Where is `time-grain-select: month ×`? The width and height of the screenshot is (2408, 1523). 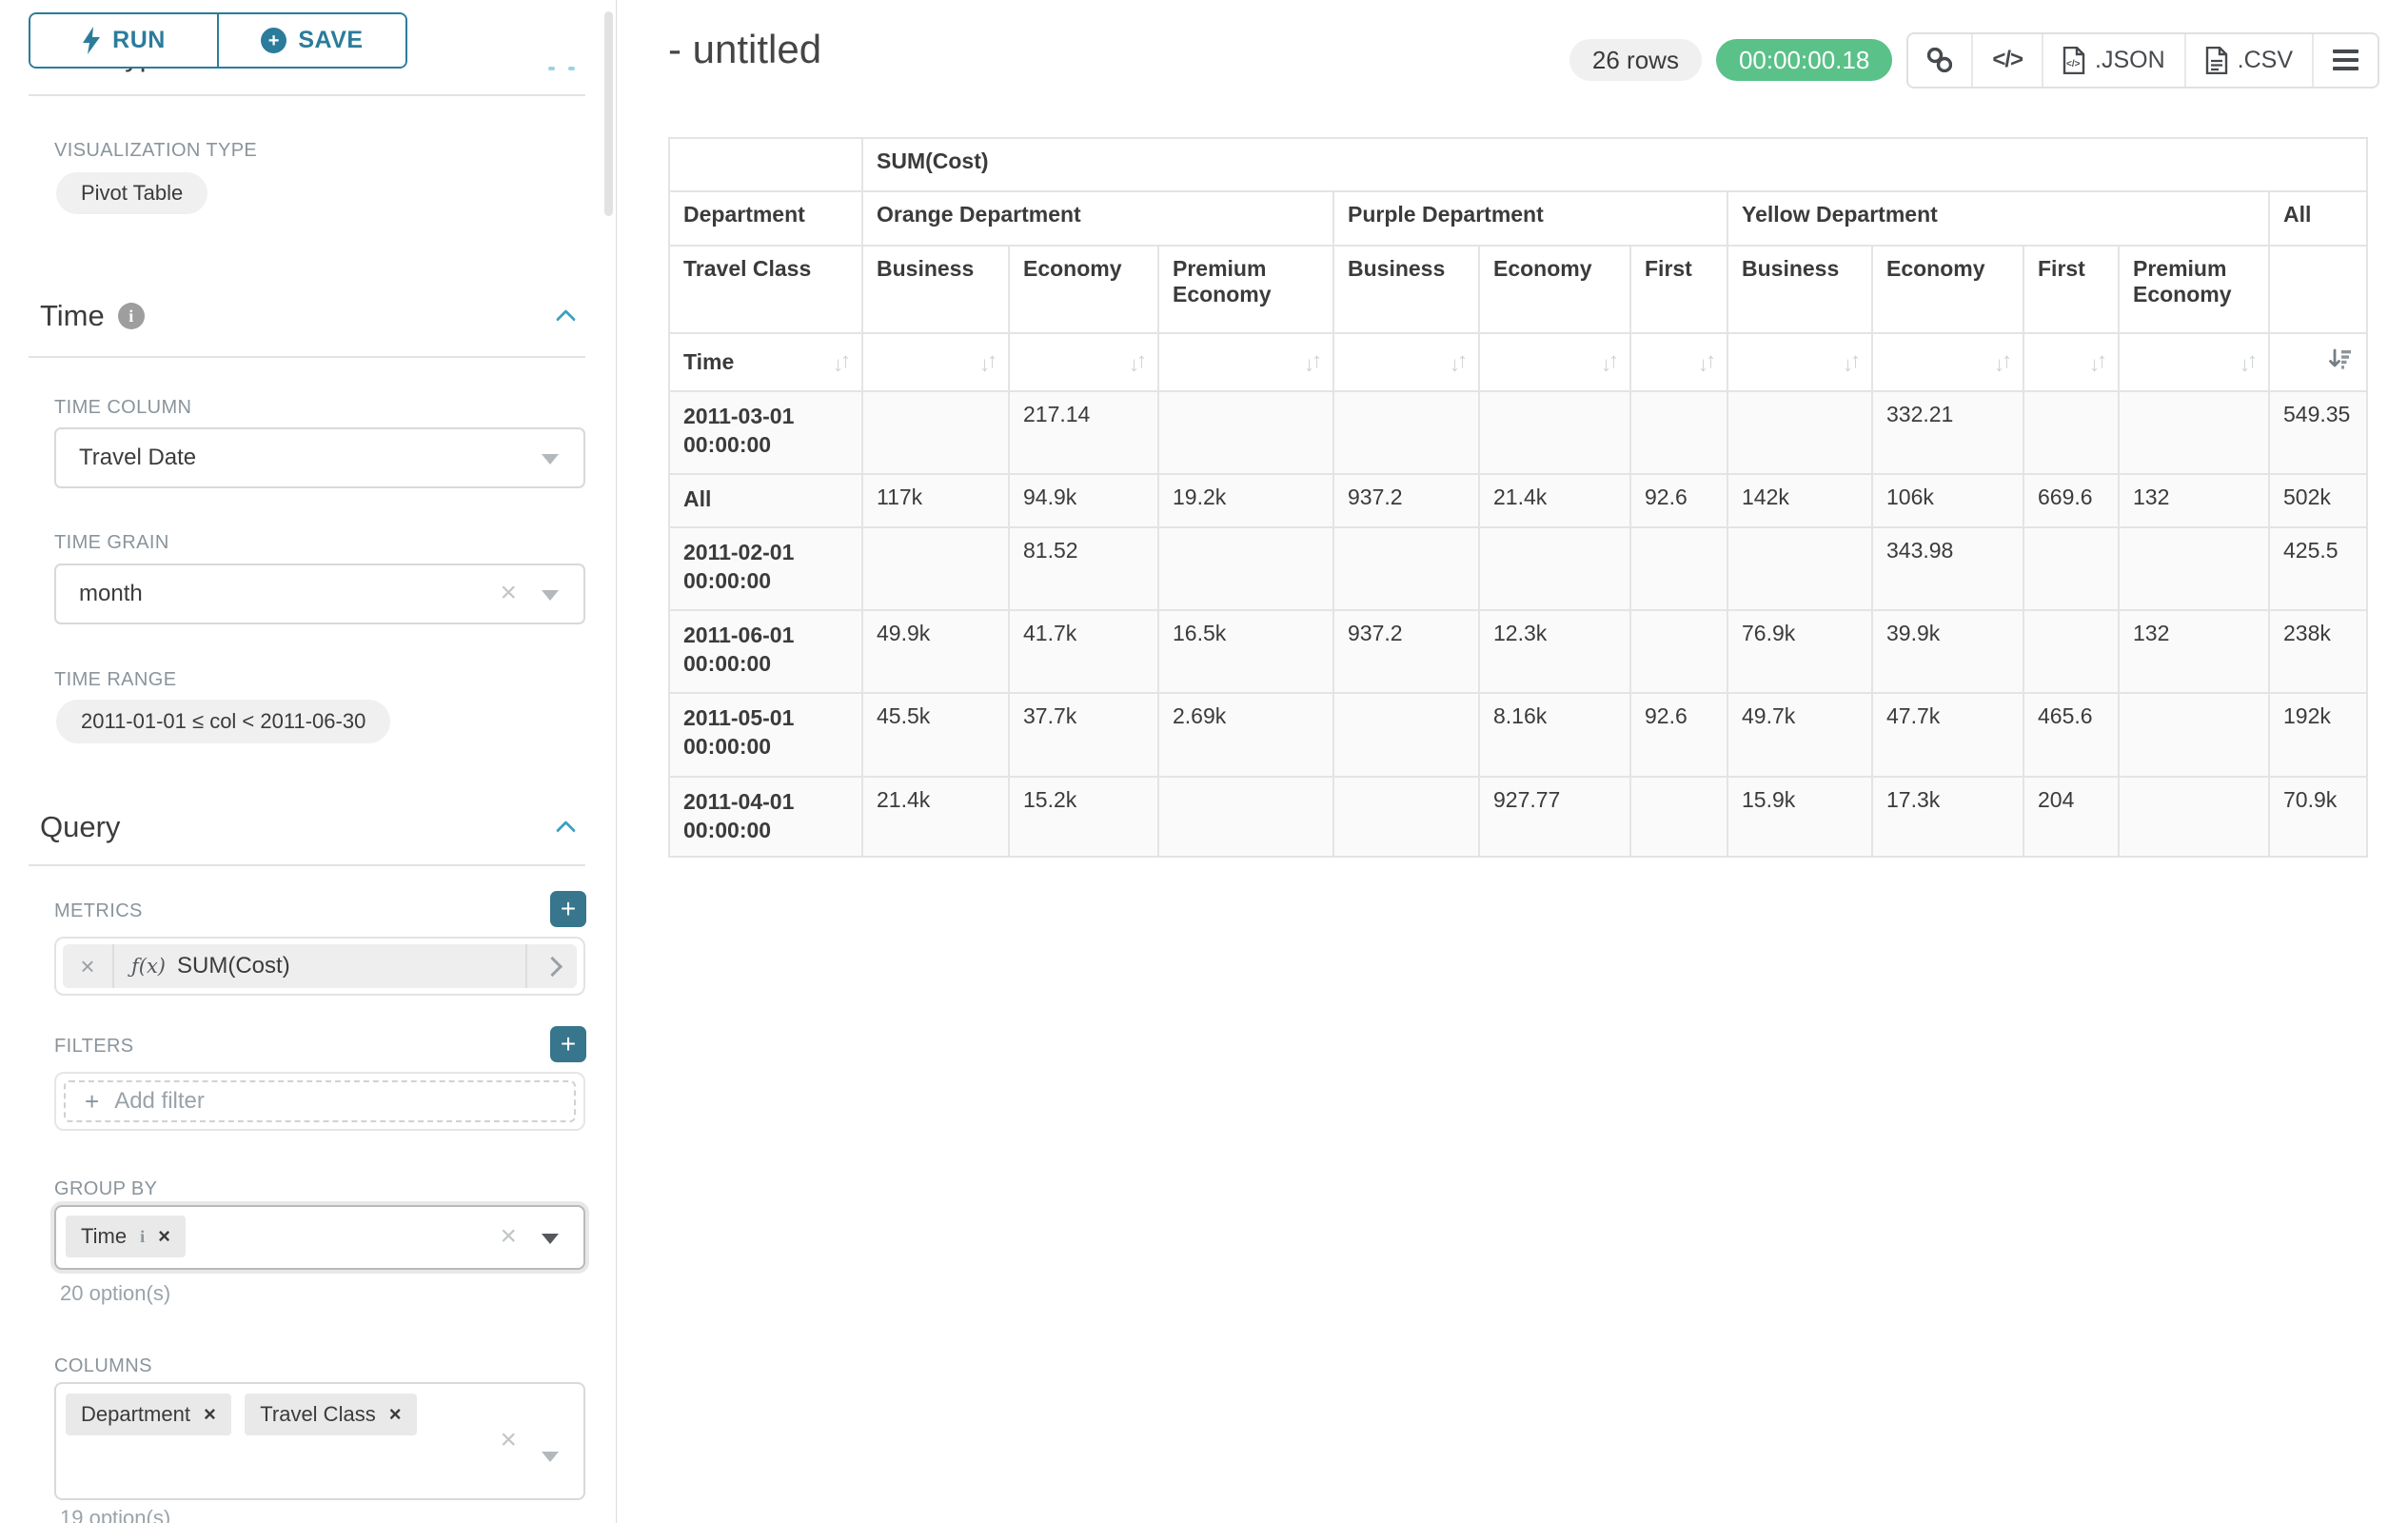 time-grain-select: month × is located at coordinates (319, 594).